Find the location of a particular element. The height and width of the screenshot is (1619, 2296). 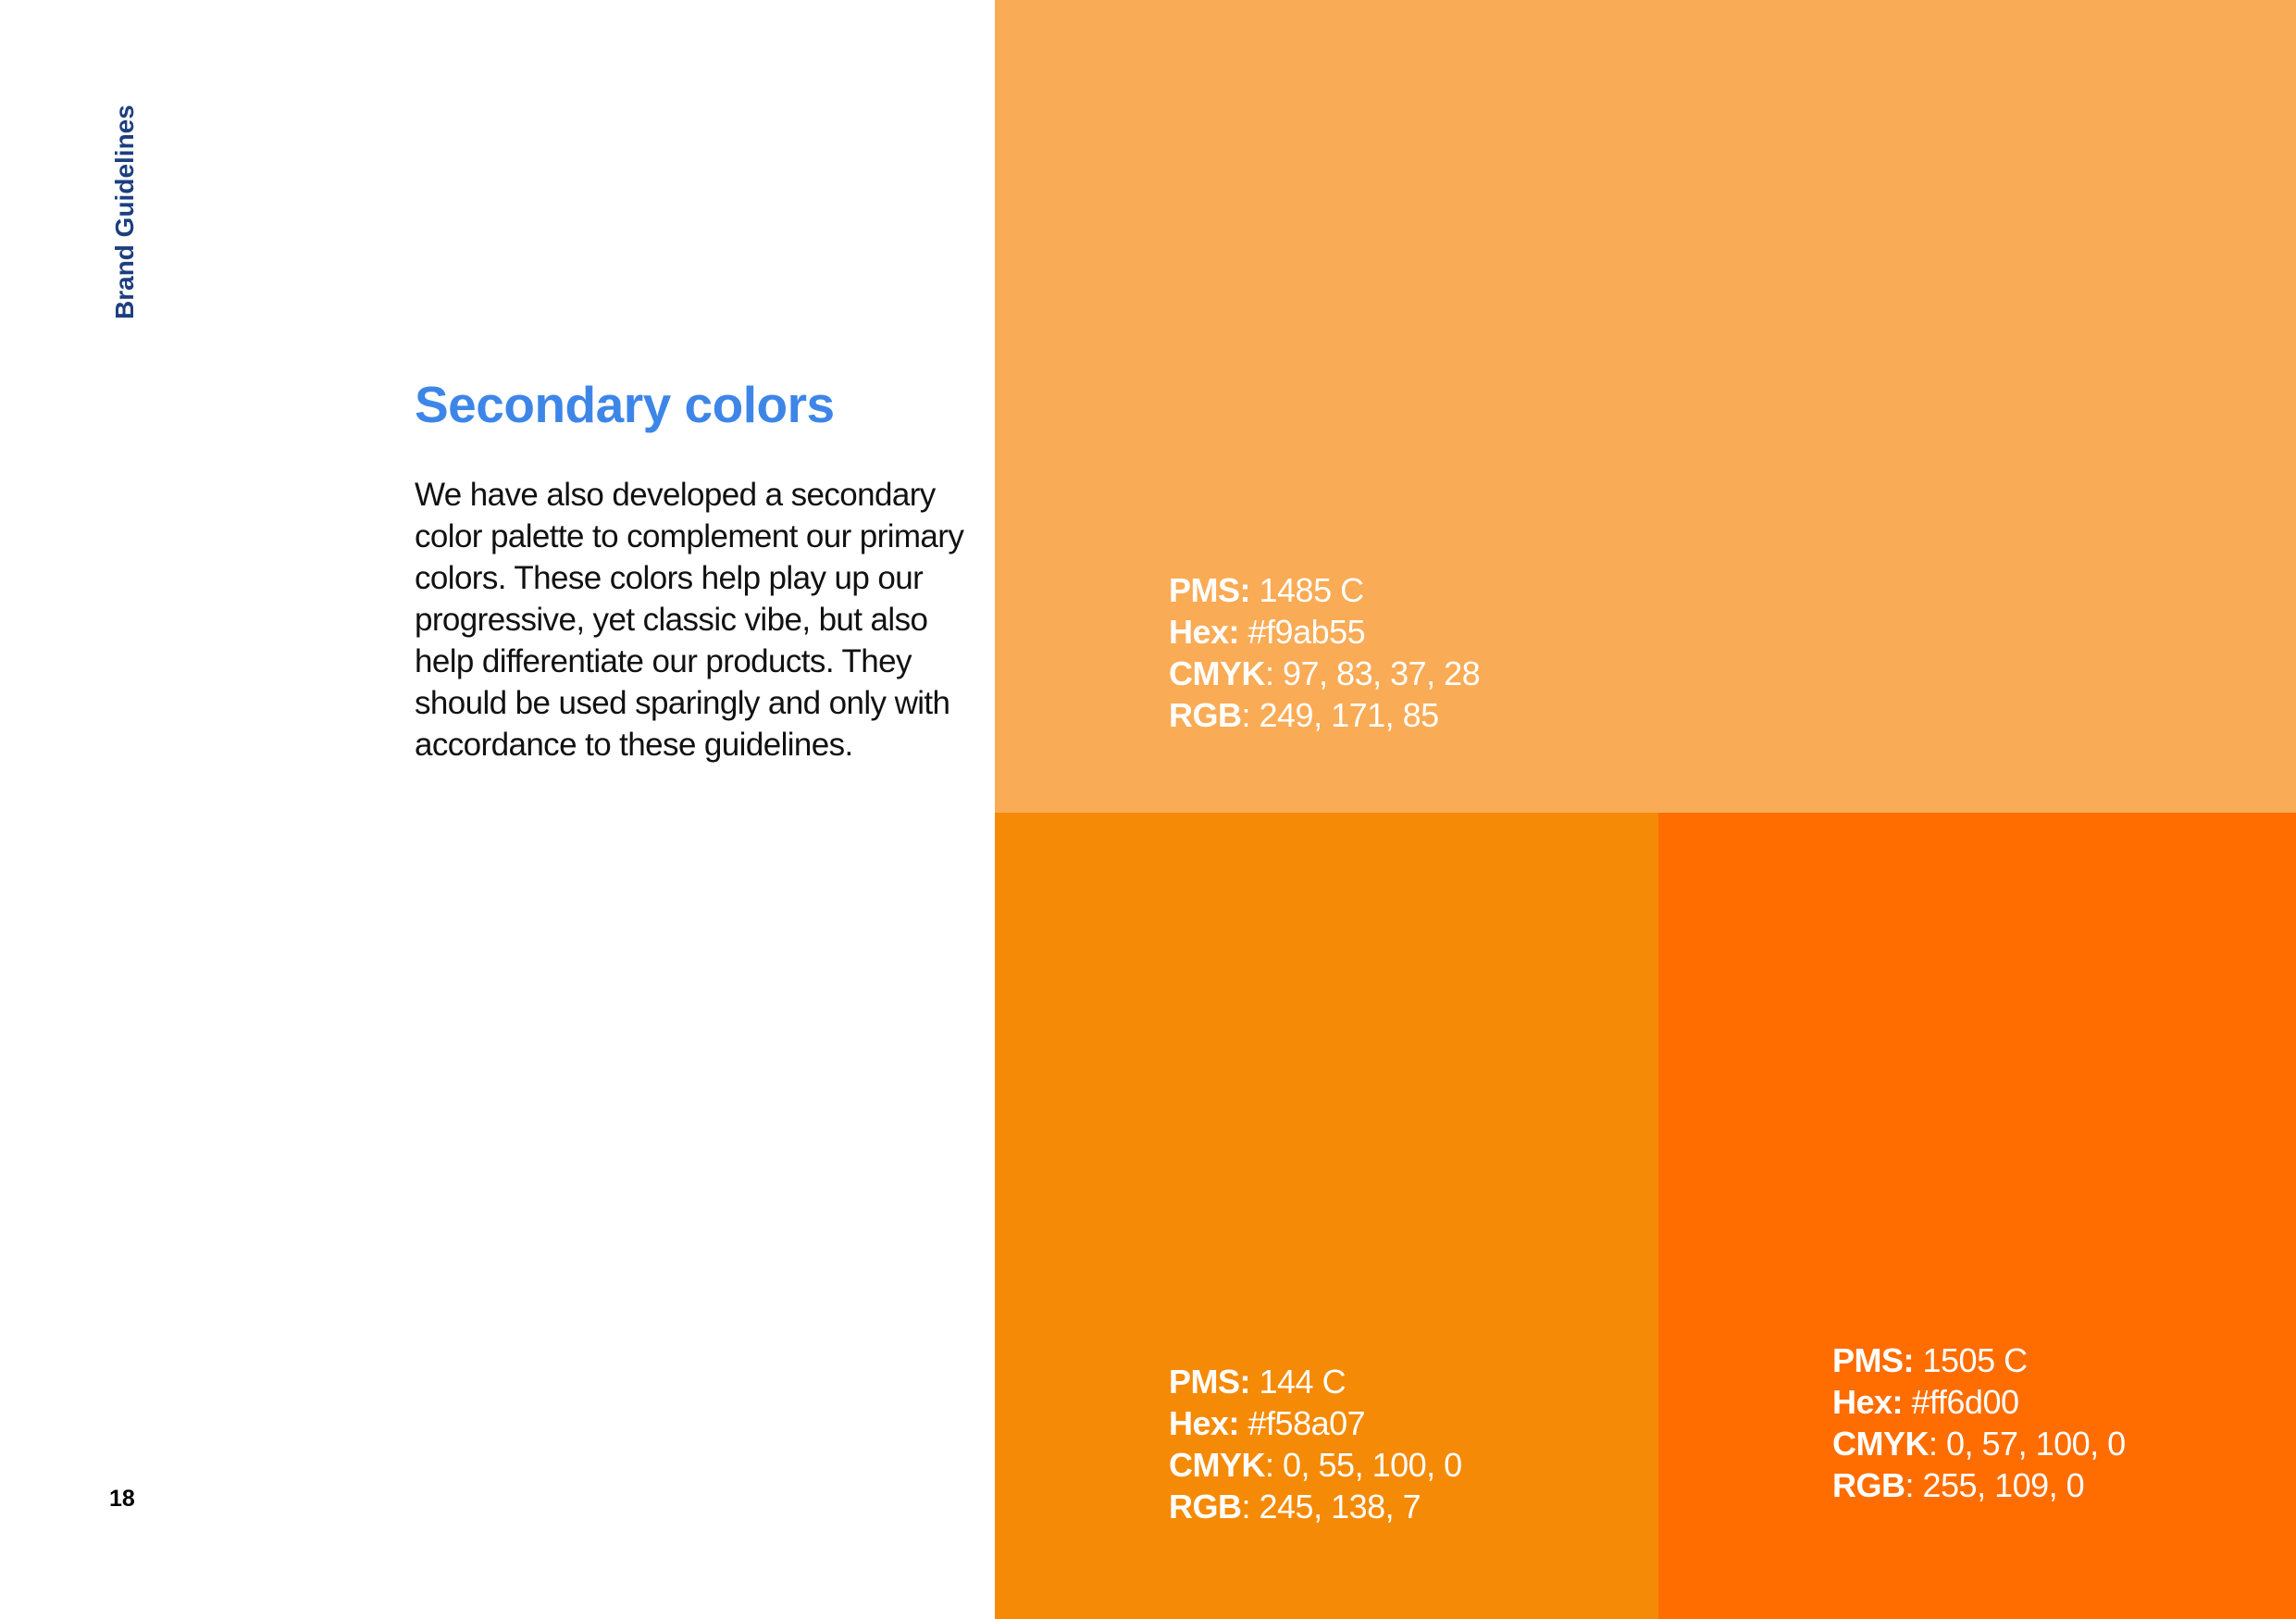

hex-line: Hex: #f9ab55 is located at coordinates (1400, 632).